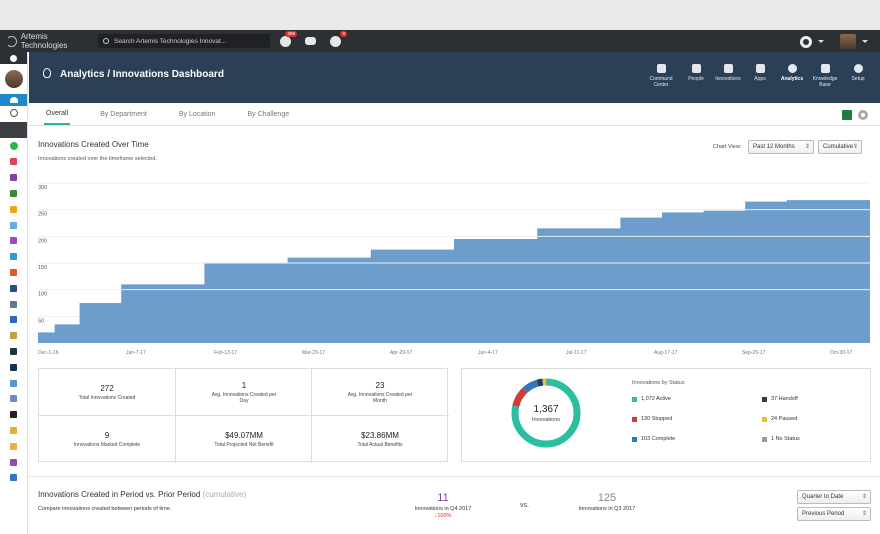 The height and width of the screenshot is (534, 880). Describe the element at coordinates (57, 114) in the screenshot. I see `tab-overall: Overall` at that location.